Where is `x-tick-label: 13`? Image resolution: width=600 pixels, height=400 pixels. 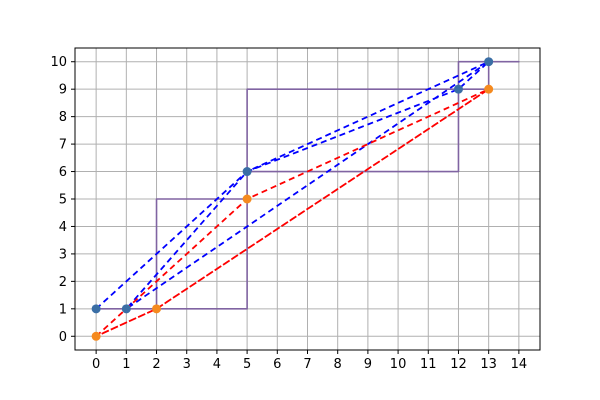
x-tick-label: 13 is located at coordinates (488, 364).